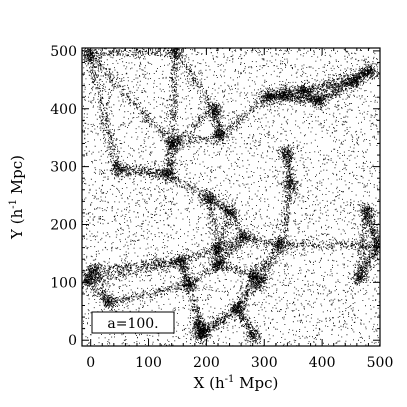 The width and height of the screenshot is (407, 407). What do you see at coordinates (264, 363) in the screenshot?
I see `x-tick-label: 300` at bounding box center [264, 363].